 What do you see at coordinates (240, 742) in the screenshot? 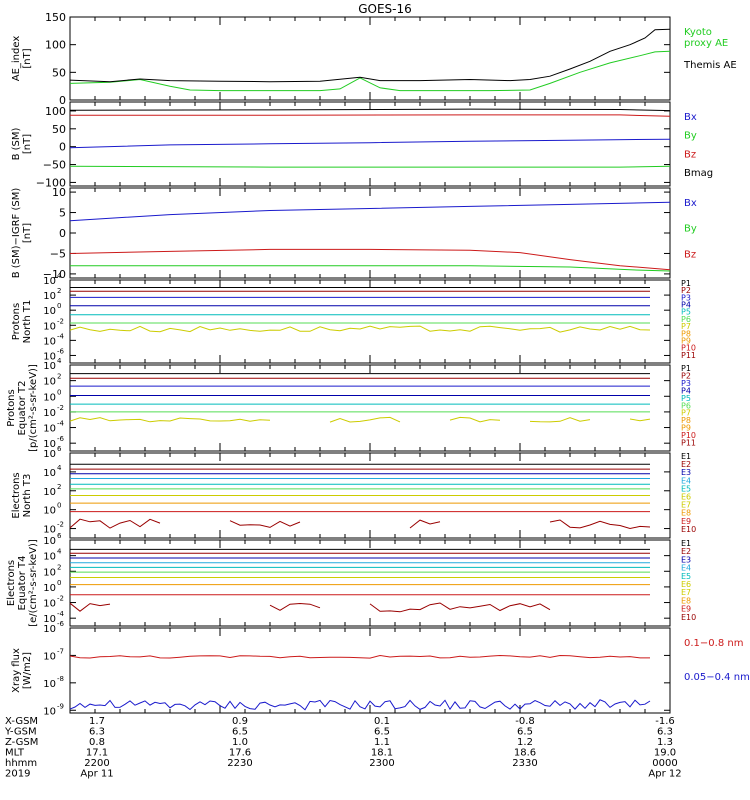
I see `footer-row-value: 1.0` at bounding box center [240, 742].